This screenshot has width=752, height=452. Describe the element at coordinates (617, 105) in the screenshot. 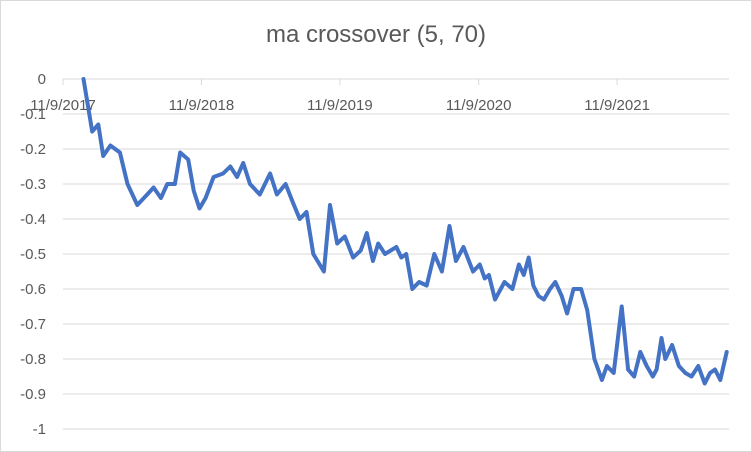

I see `x-tick-label: 11/9/2021` at that location.